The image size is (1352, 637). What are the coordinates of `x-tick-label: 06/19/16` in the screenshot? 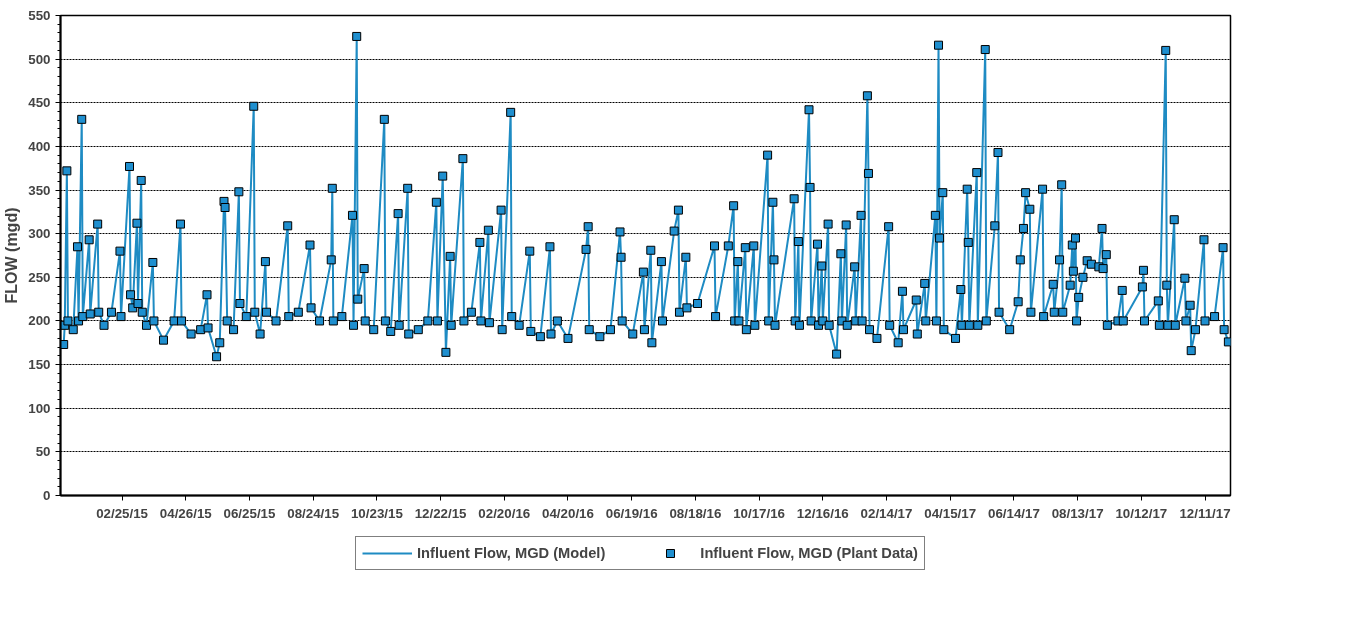 It's located at (631, 513).